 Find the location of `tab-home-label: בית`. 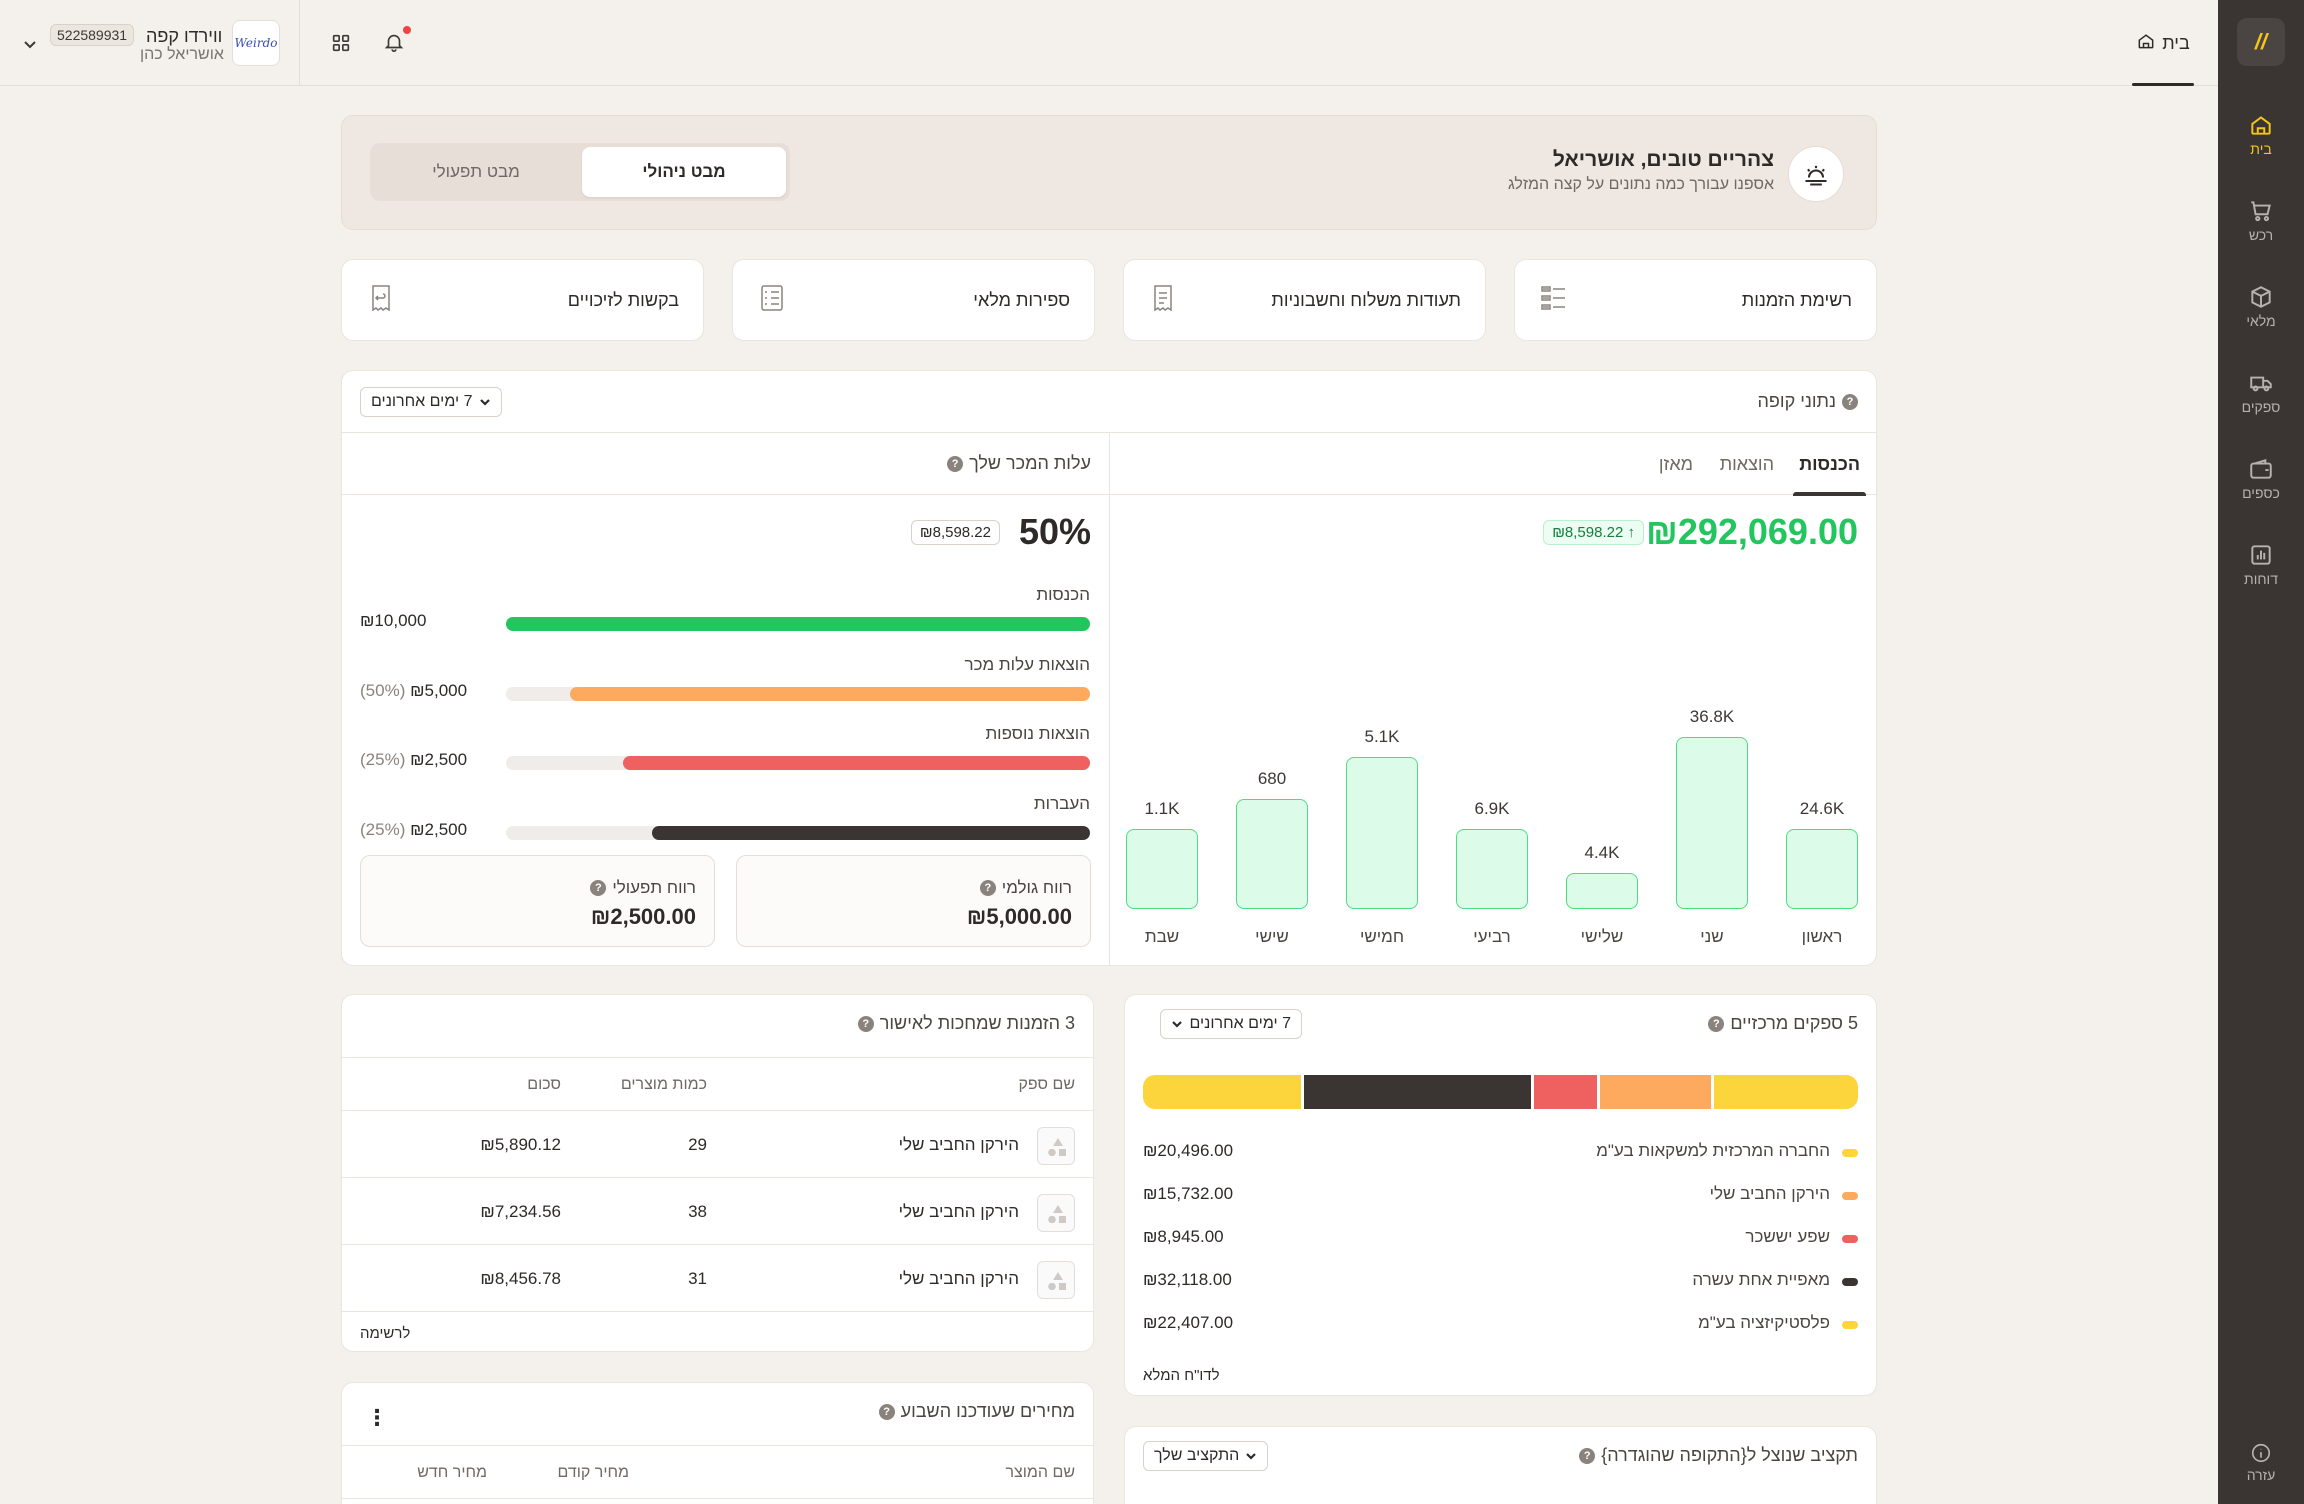

tab-home-label: בית is located at coordinates (2176, 42).